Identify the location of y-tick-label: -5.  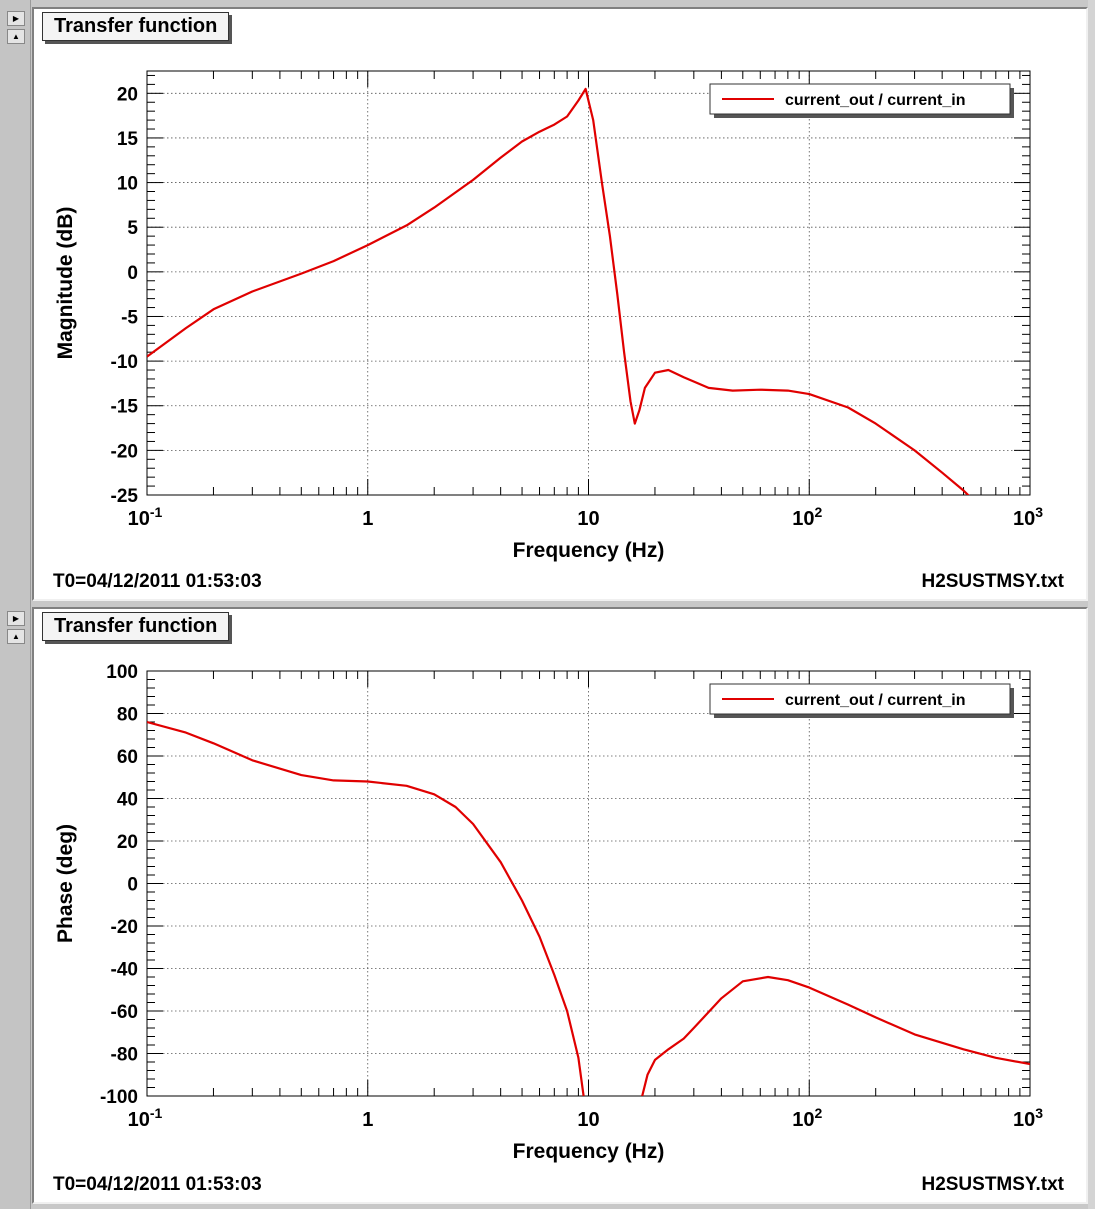
(129, 317).